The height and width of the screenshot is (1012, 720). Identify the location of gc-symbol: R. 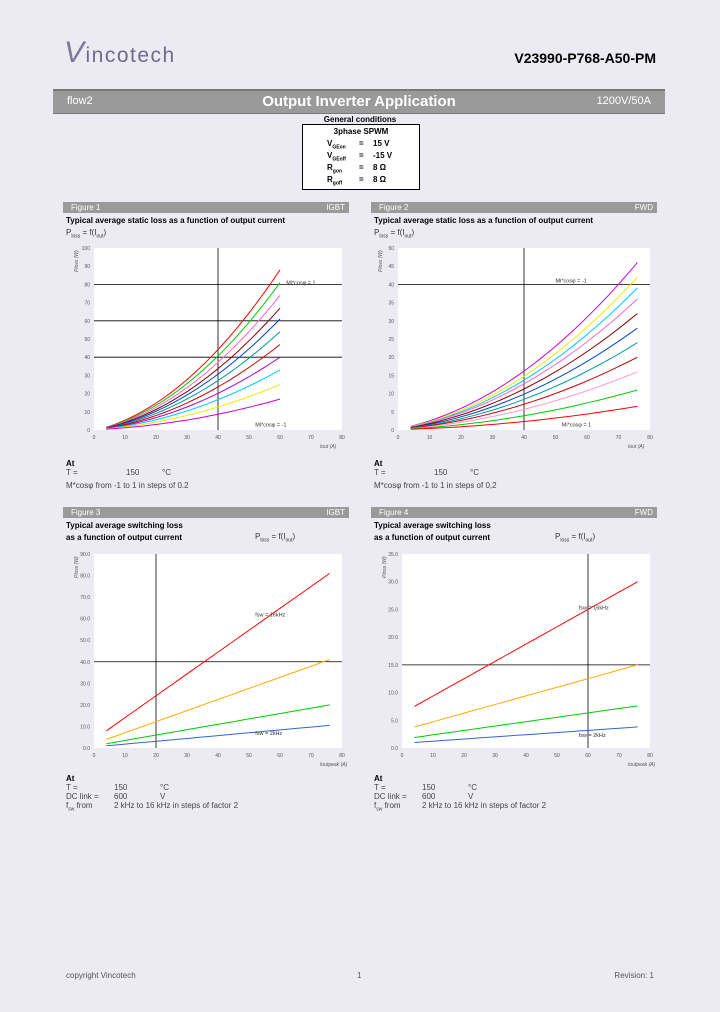
(330, 167).